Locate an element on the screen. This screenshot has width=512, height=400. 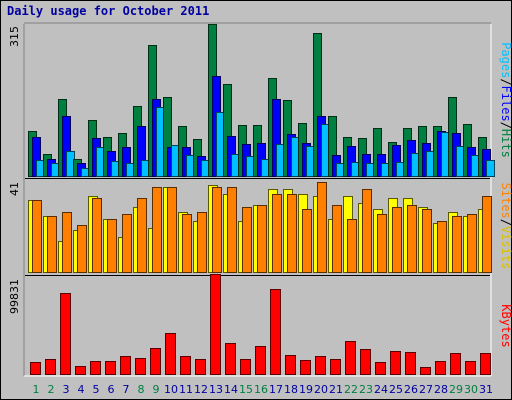
x-tick-label: 16 is located at coordinates (261, 389).